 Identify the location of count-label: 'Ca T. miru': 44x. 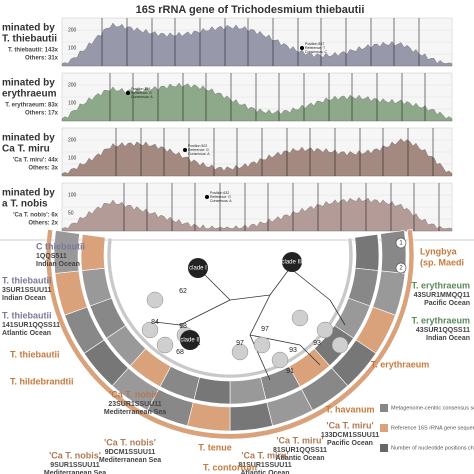
(36, 161).